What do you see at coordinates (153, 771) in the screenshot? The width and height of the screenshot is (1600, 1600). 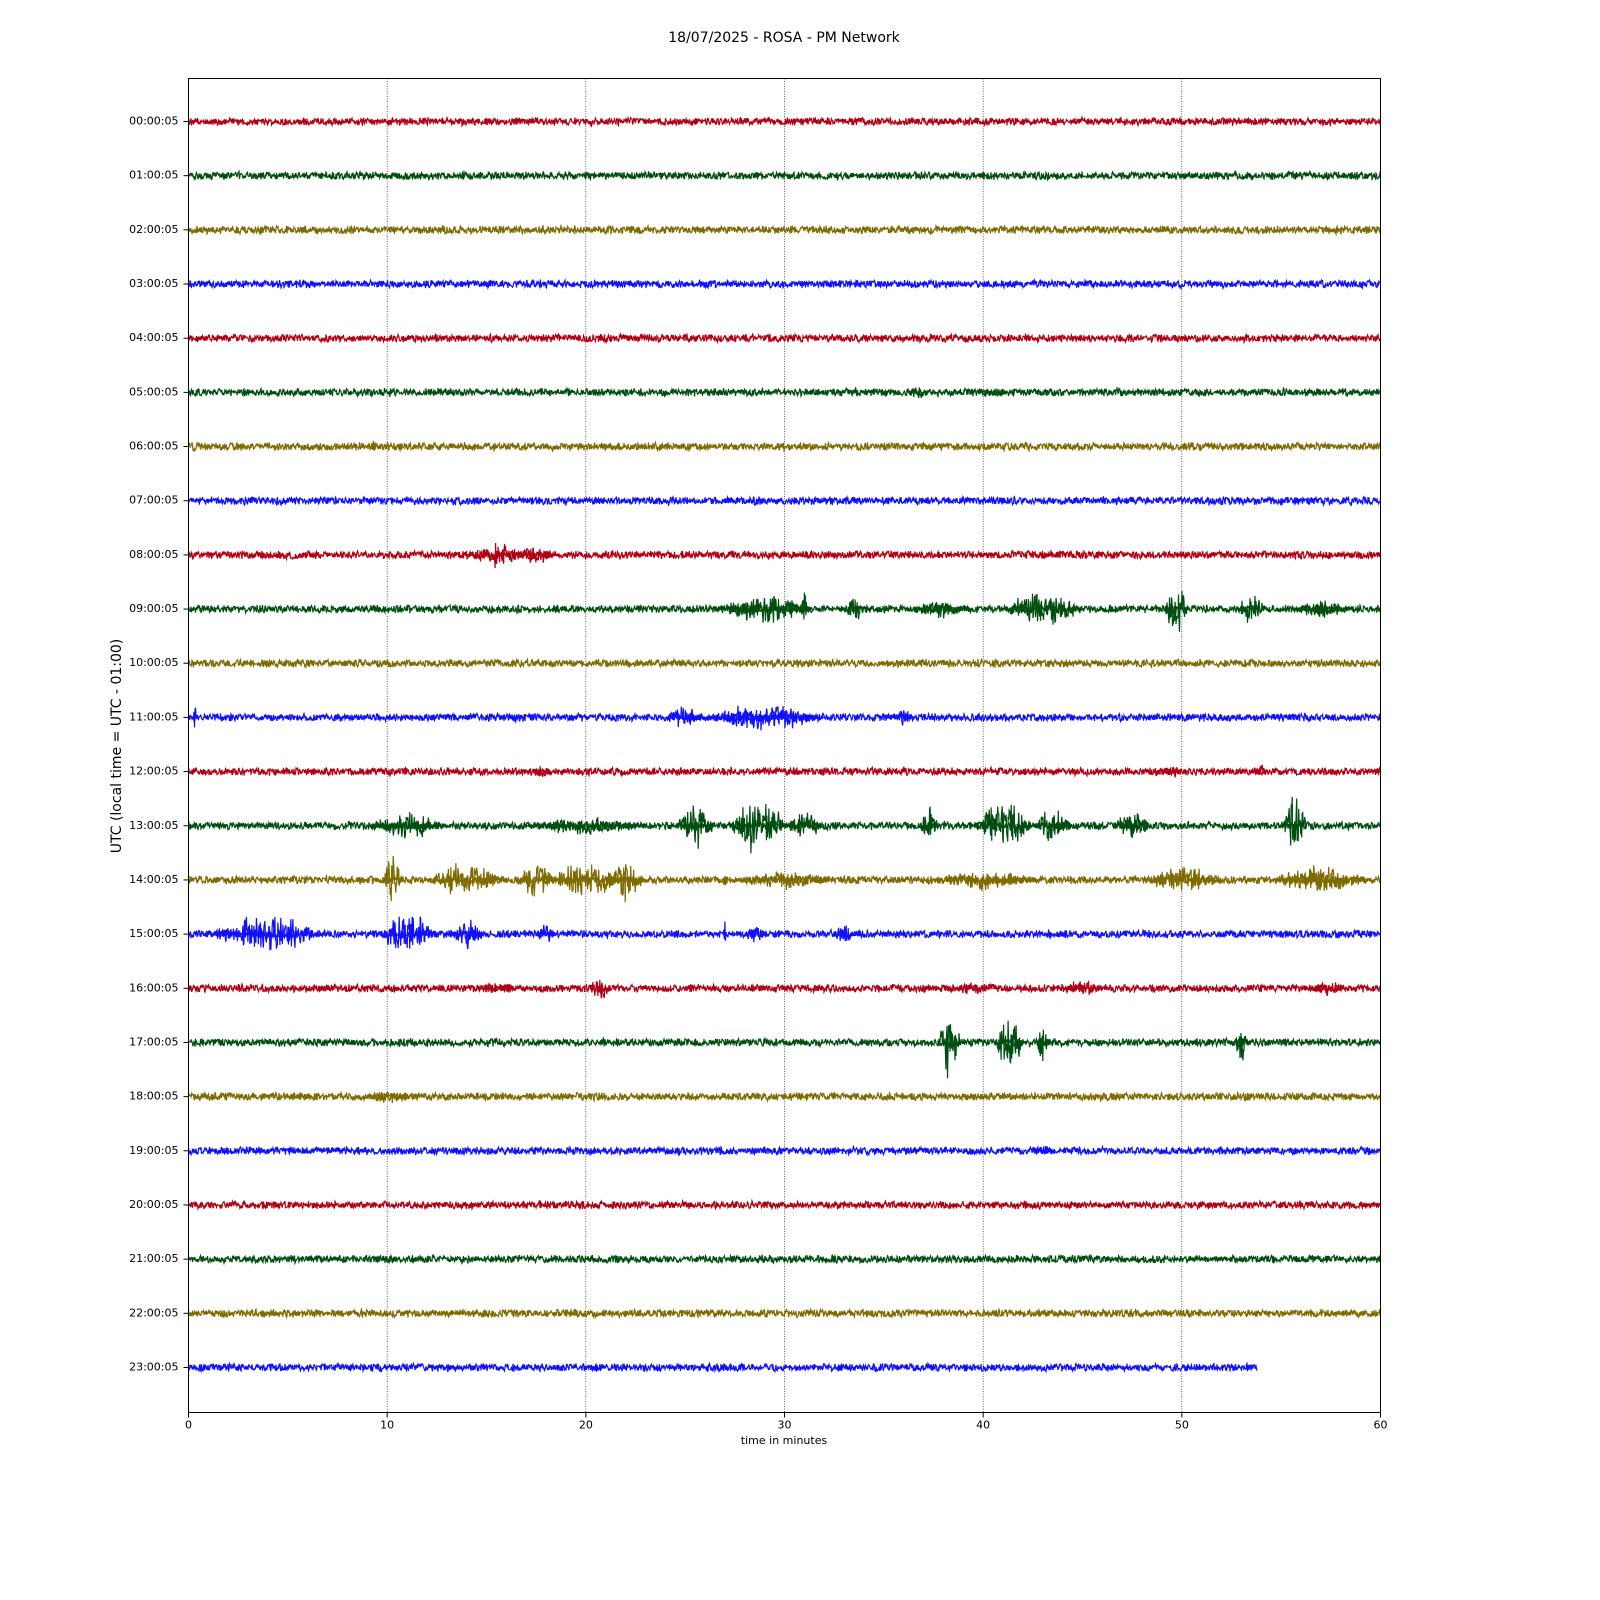 I see `y-tick-label: 12:00:05` at bounding box center [153, 771].